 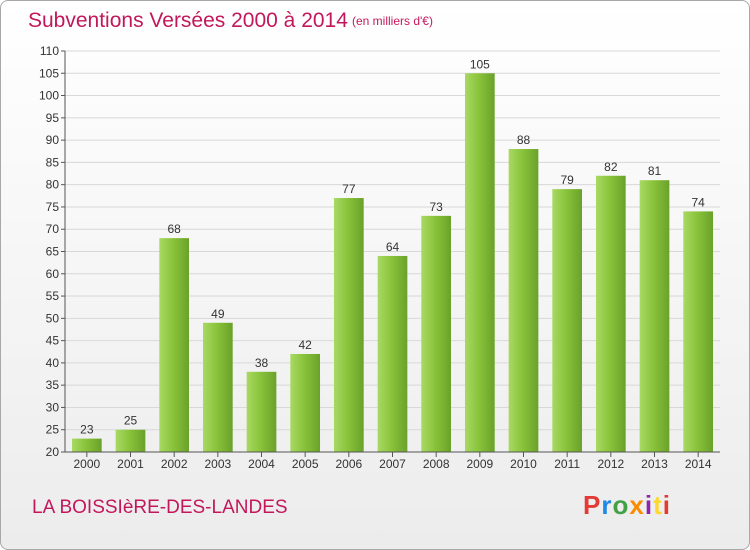 I want to click on x-tick-label: 2007, so click(x=392, y=464).